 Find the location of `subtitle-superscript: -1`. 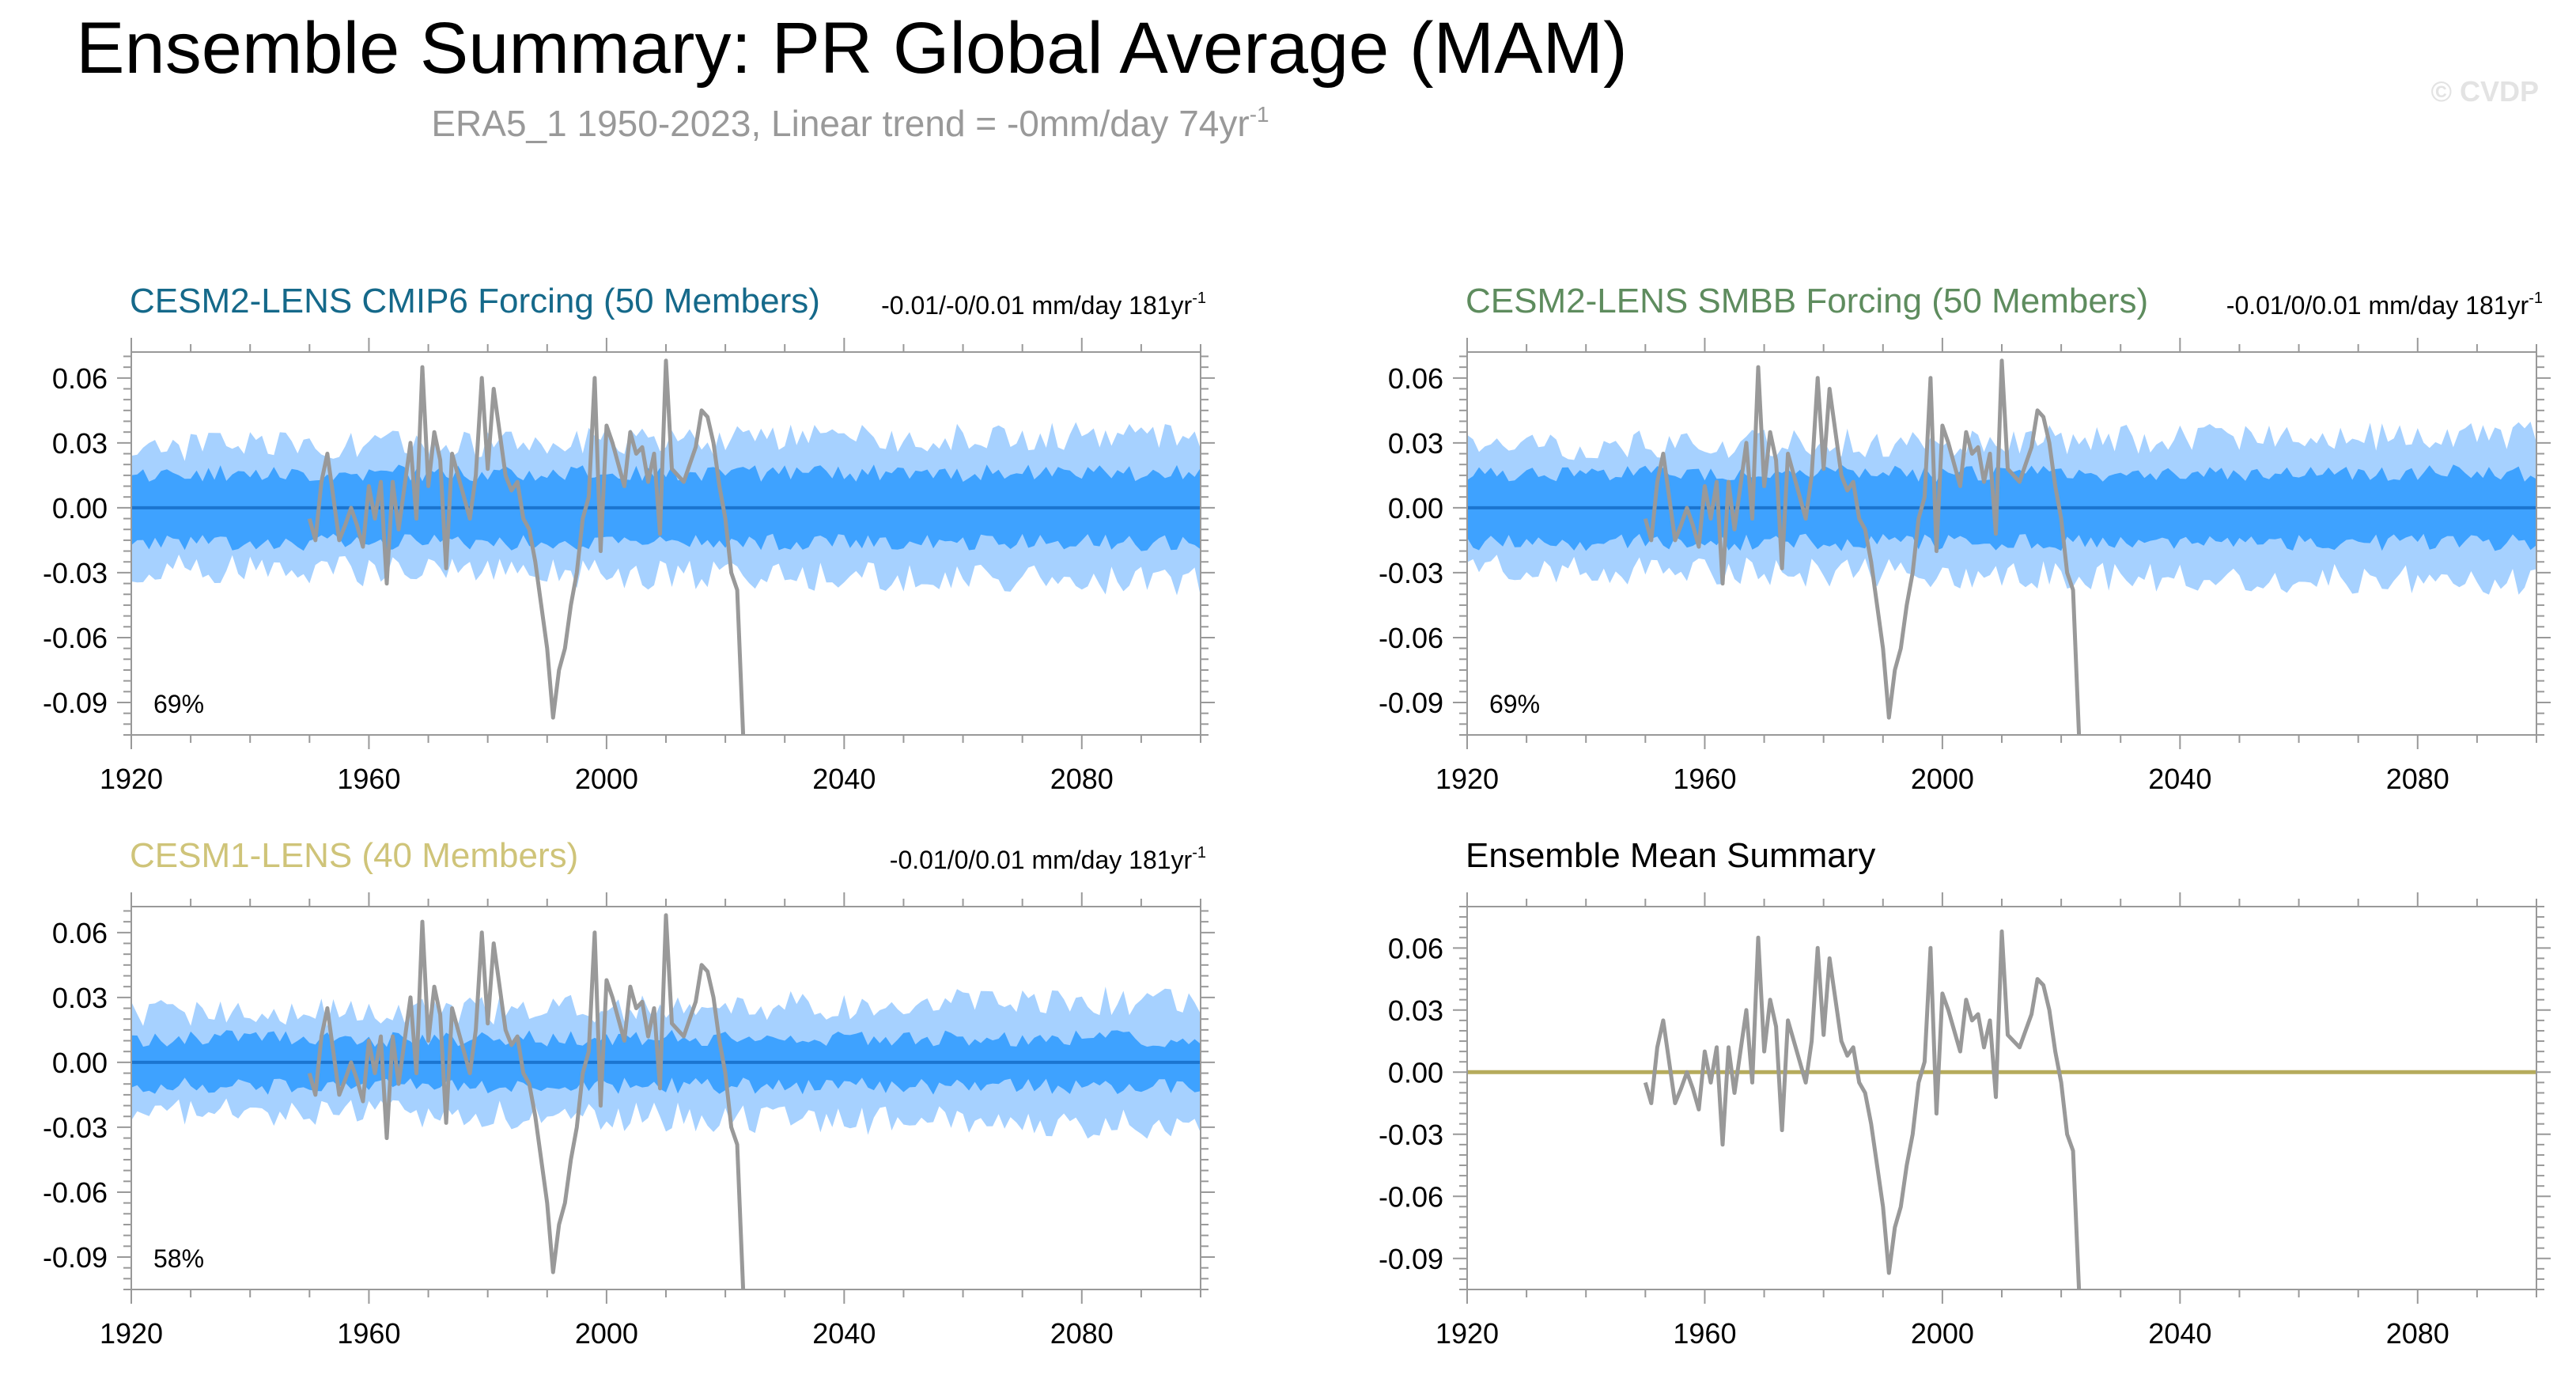

subtitle-superscript: -1 is located at coordinates (1259, 115).